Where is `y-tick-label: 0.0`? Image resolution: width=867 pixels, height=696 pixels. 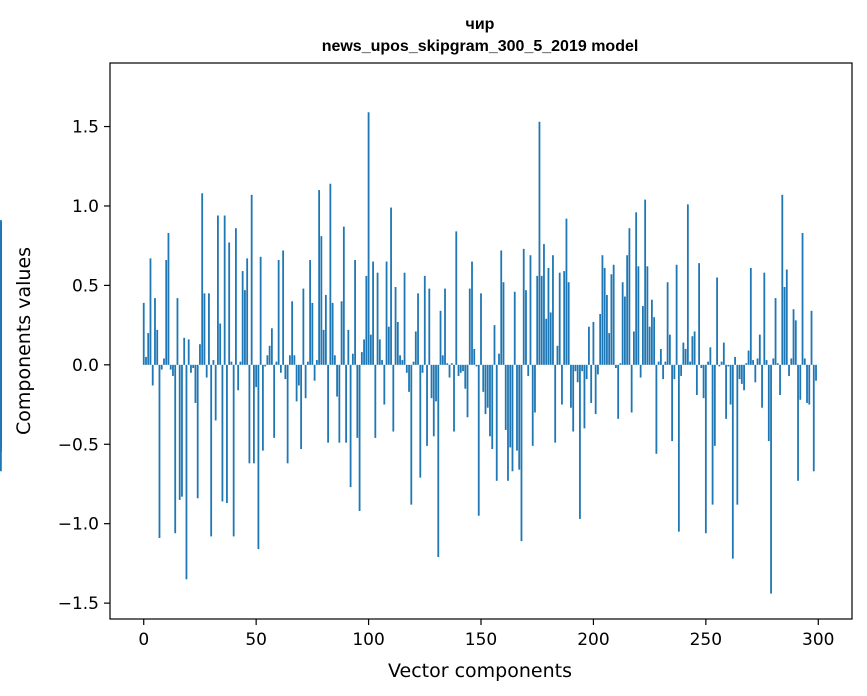
y-tick-label: 0.0 is located at coordinates (85, 366).